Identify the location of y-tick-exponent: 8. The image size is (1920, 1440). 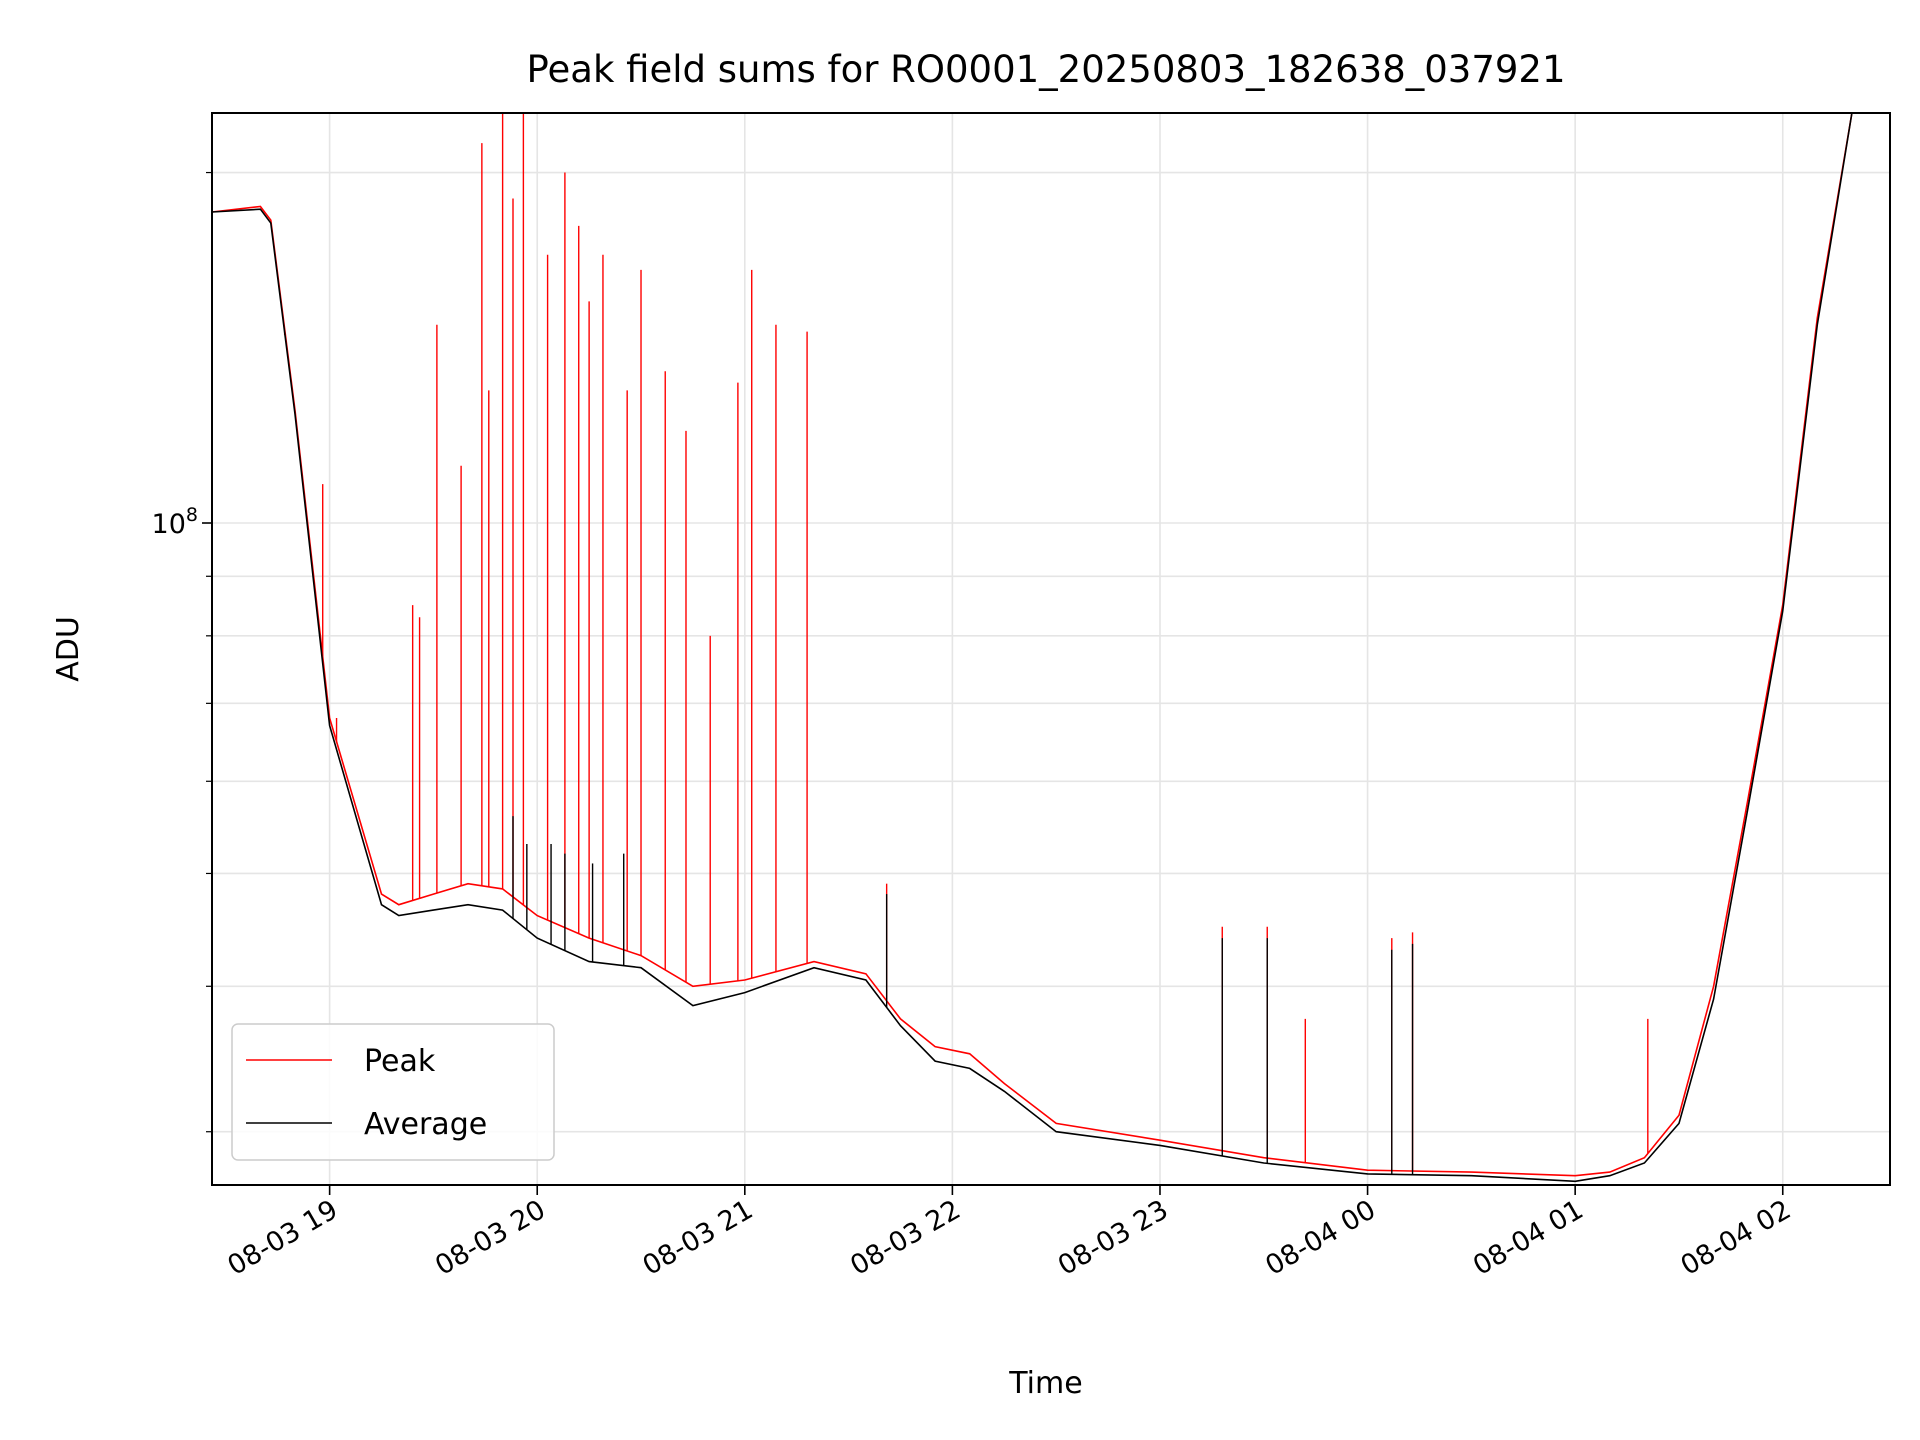
(192, 515).